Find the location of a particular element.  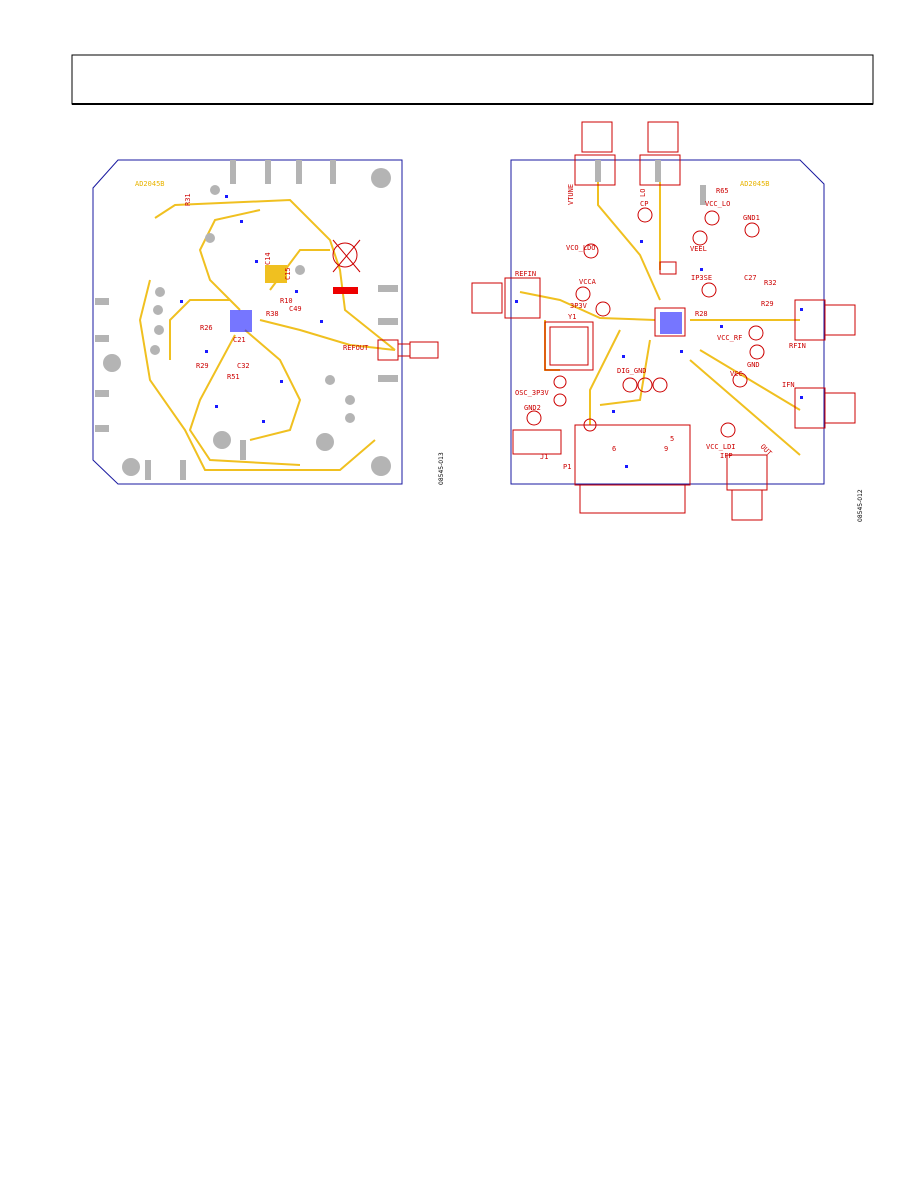

connector-label: REFIN is located at coordinates (525, 274).